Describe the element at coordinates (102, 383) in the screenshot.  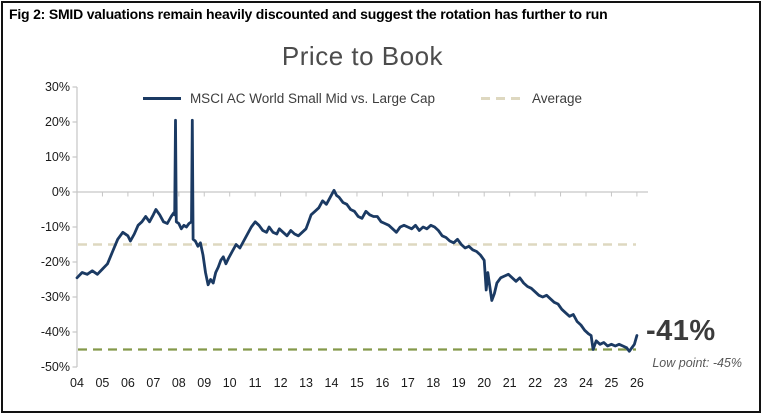
I see `x-tick-label: 05` at that location.